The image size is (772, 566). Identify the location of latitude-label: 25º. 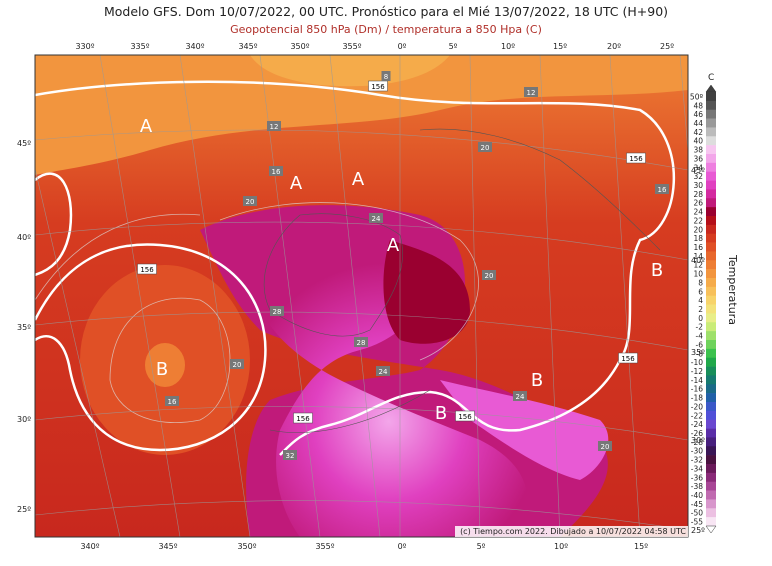
(698, 530).